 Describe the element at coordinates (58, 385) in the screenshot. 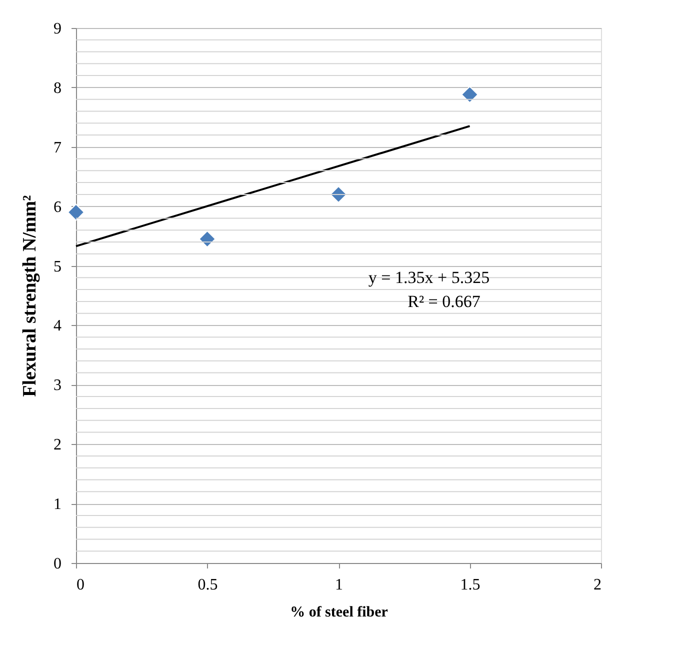

I see `y-tick-label: 3` at that location.